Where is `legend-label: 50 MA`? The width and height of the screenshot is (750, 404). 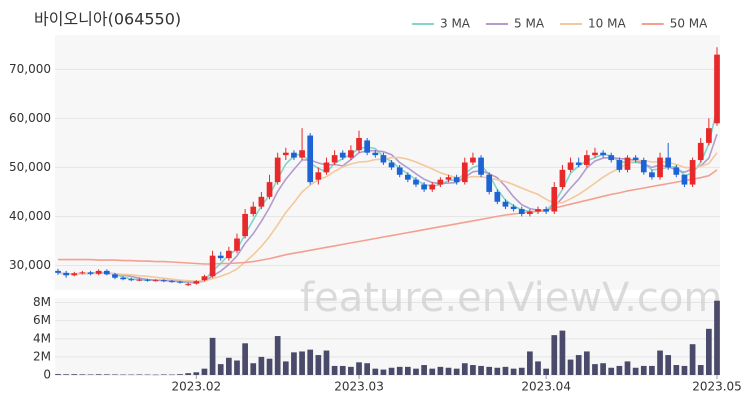
legend-label: 50 MA is located at coordinates (689, 24).